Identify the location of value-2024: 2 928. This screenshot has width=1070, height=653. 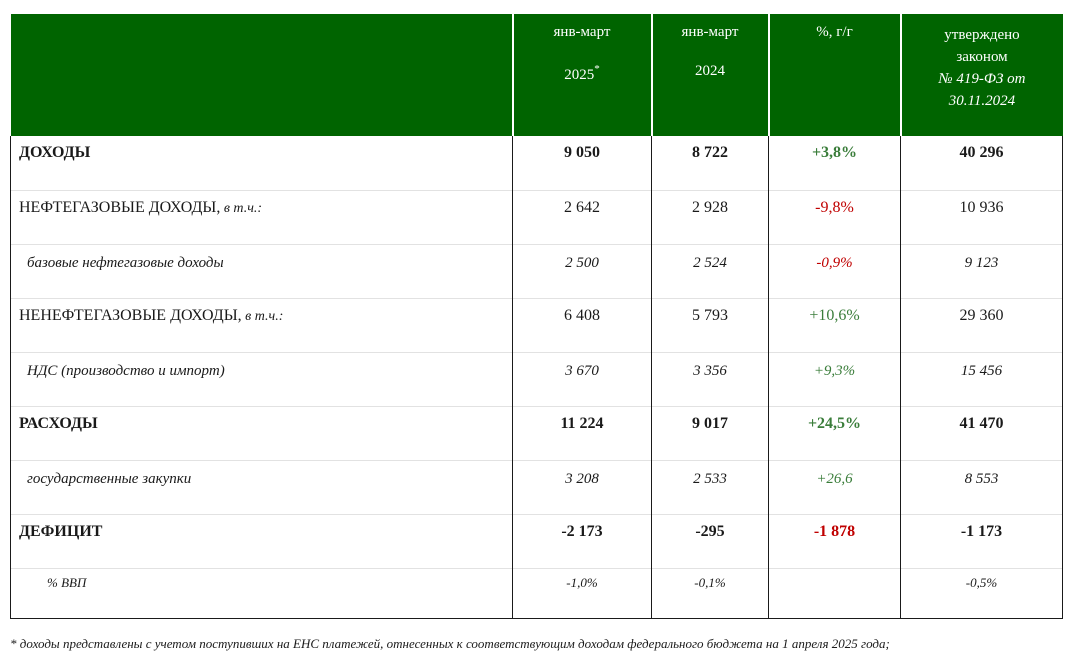
(710, 216).